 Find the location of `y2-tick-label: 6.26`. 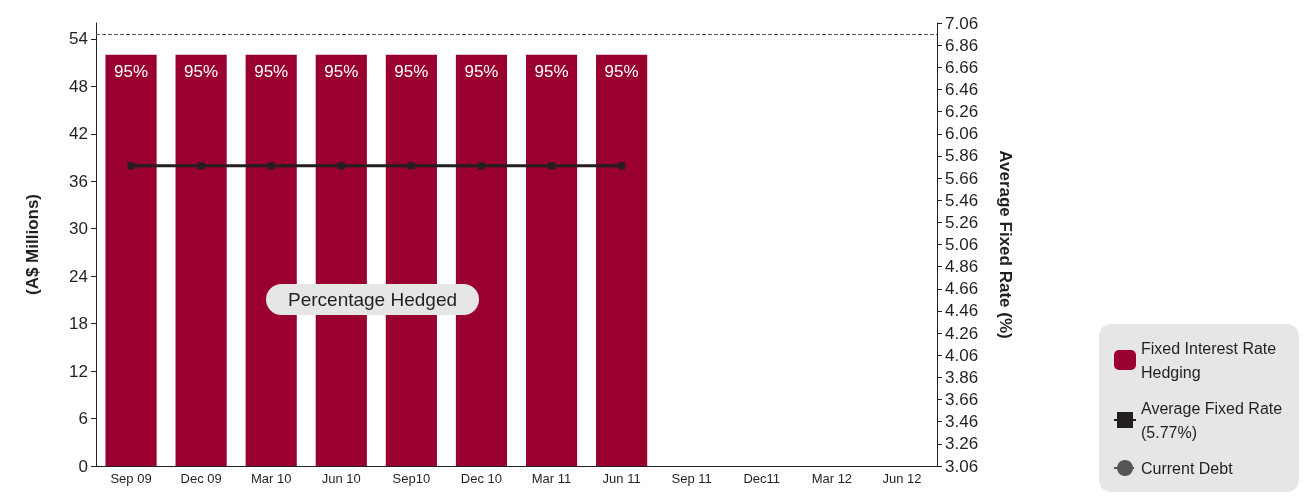

y2-tick-label: 6.26 is located at coordinates (962, 112).